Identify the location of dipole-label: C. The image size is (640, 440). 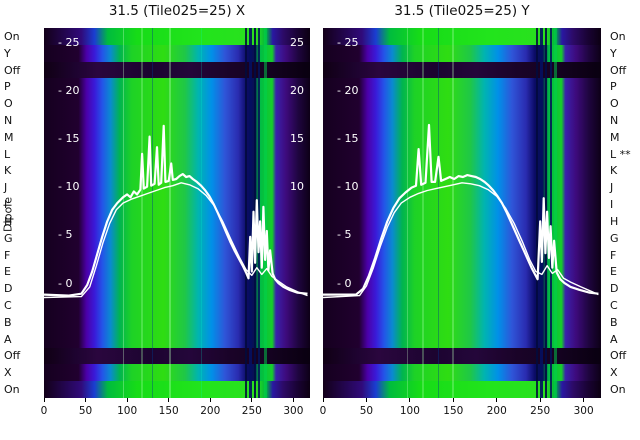
(8, 305).